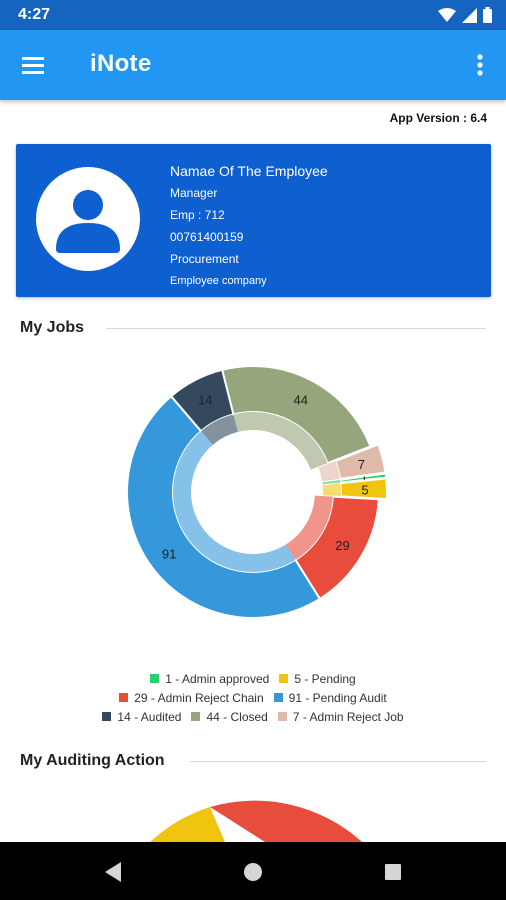  I want to click on system-nav-bar, so click(253, 871).